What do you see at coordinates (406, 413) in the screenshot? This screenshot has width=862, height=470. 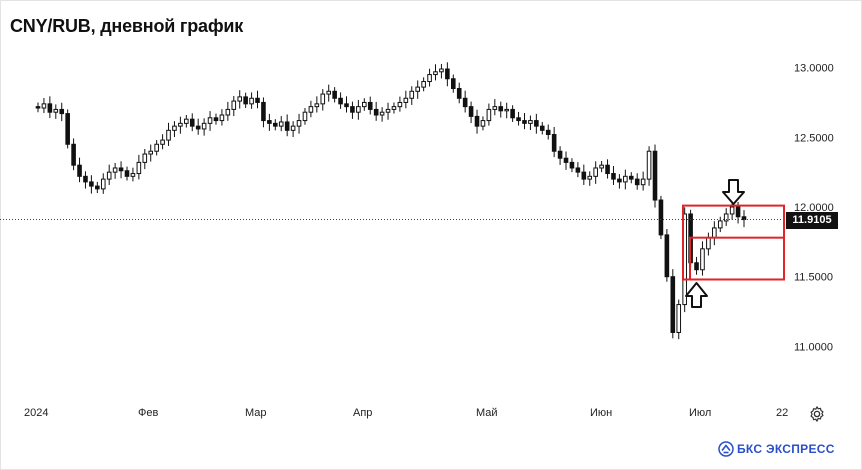 I see `x-axis: 2024 Фев Мар Апр Май Июн Июл 22` at bounding box center [406, 413].